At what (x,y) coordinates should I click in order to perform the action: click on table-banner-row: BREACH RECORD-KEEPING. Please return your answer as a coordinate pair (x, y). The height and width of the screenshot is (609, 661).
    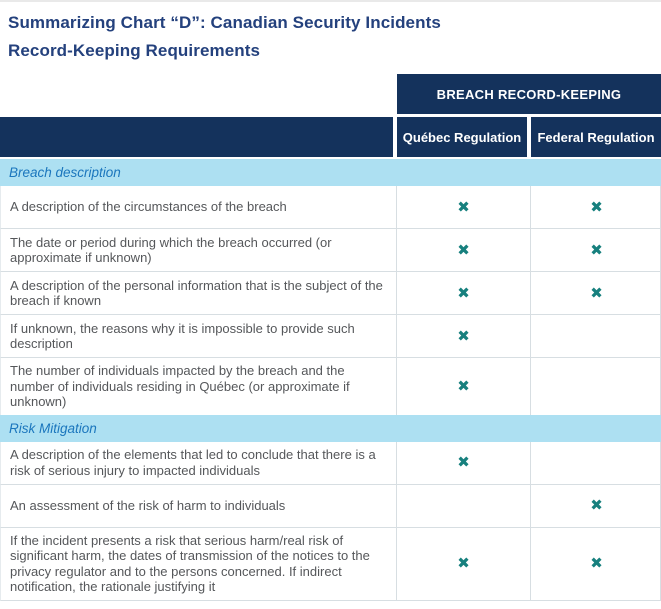
    Looking at the image, I should click on (330, 94).